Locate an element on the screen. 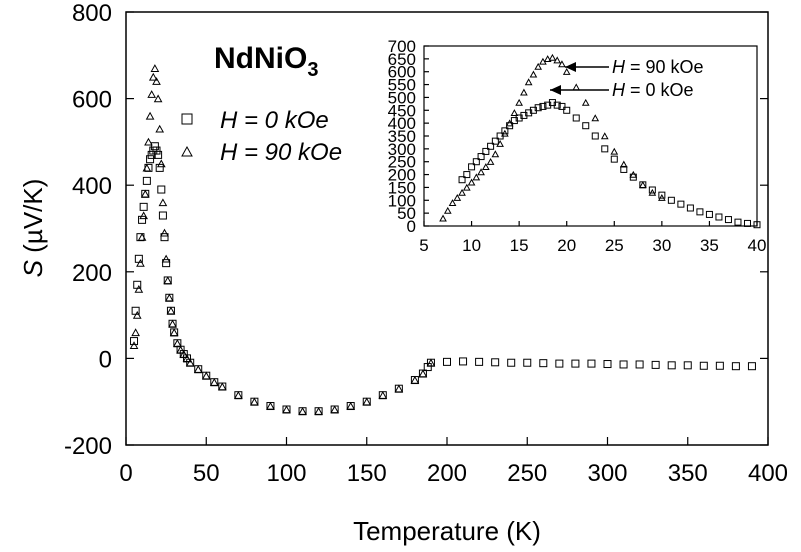 This screenshot has width=801, height=552. legend-marker-triangle is located at coordinates (187, 151).